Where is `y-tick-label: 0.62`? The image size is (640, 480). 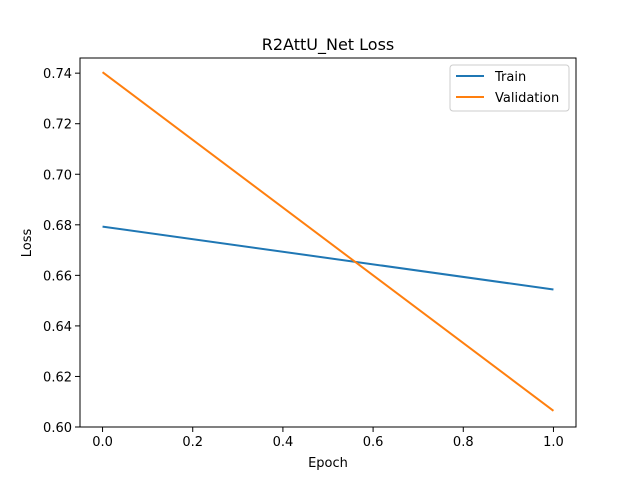 y-tick-label: 0.62 is located at coordinates (57, 377).